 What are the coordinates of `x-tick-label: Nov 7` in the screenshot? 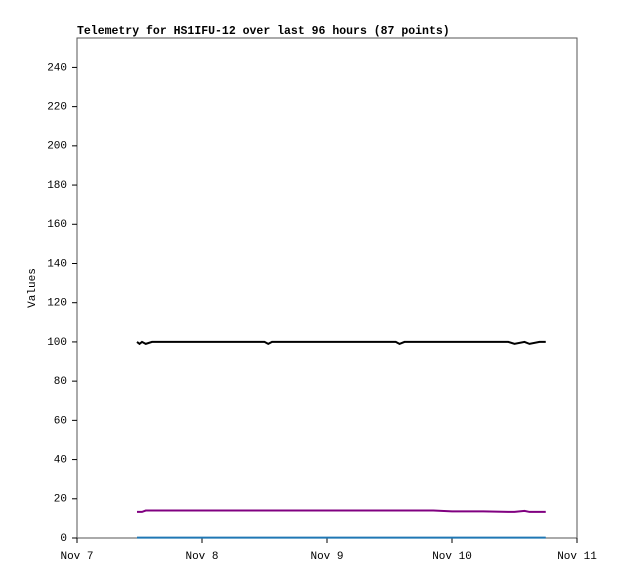 It's located at (76, 557).